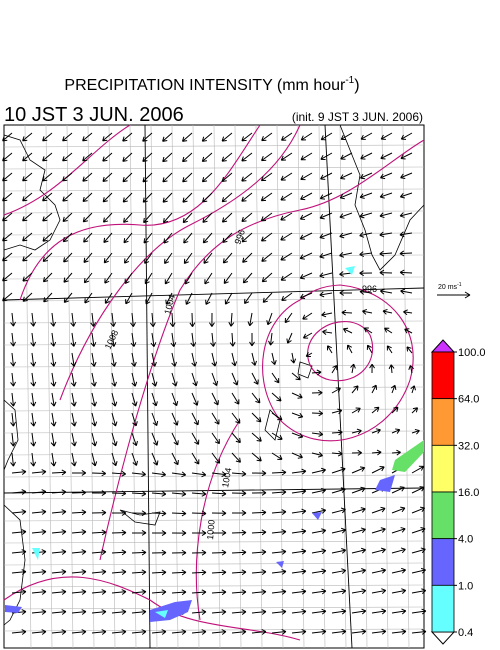 This screenshot has width=500, height=650. Describe the element at coordinates (369, 289) in the screenshot. I see `isobar-label: 996` at that location.